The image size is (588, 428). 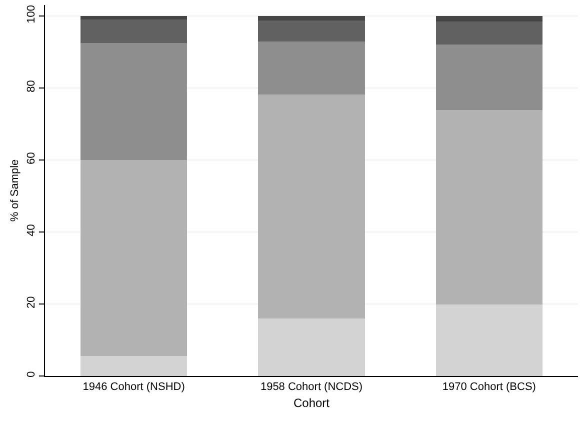 What do you see at coordinates (32, 14) in the screenshot?
I see `y-tick-label: 100` at bounding box center [32, 14].